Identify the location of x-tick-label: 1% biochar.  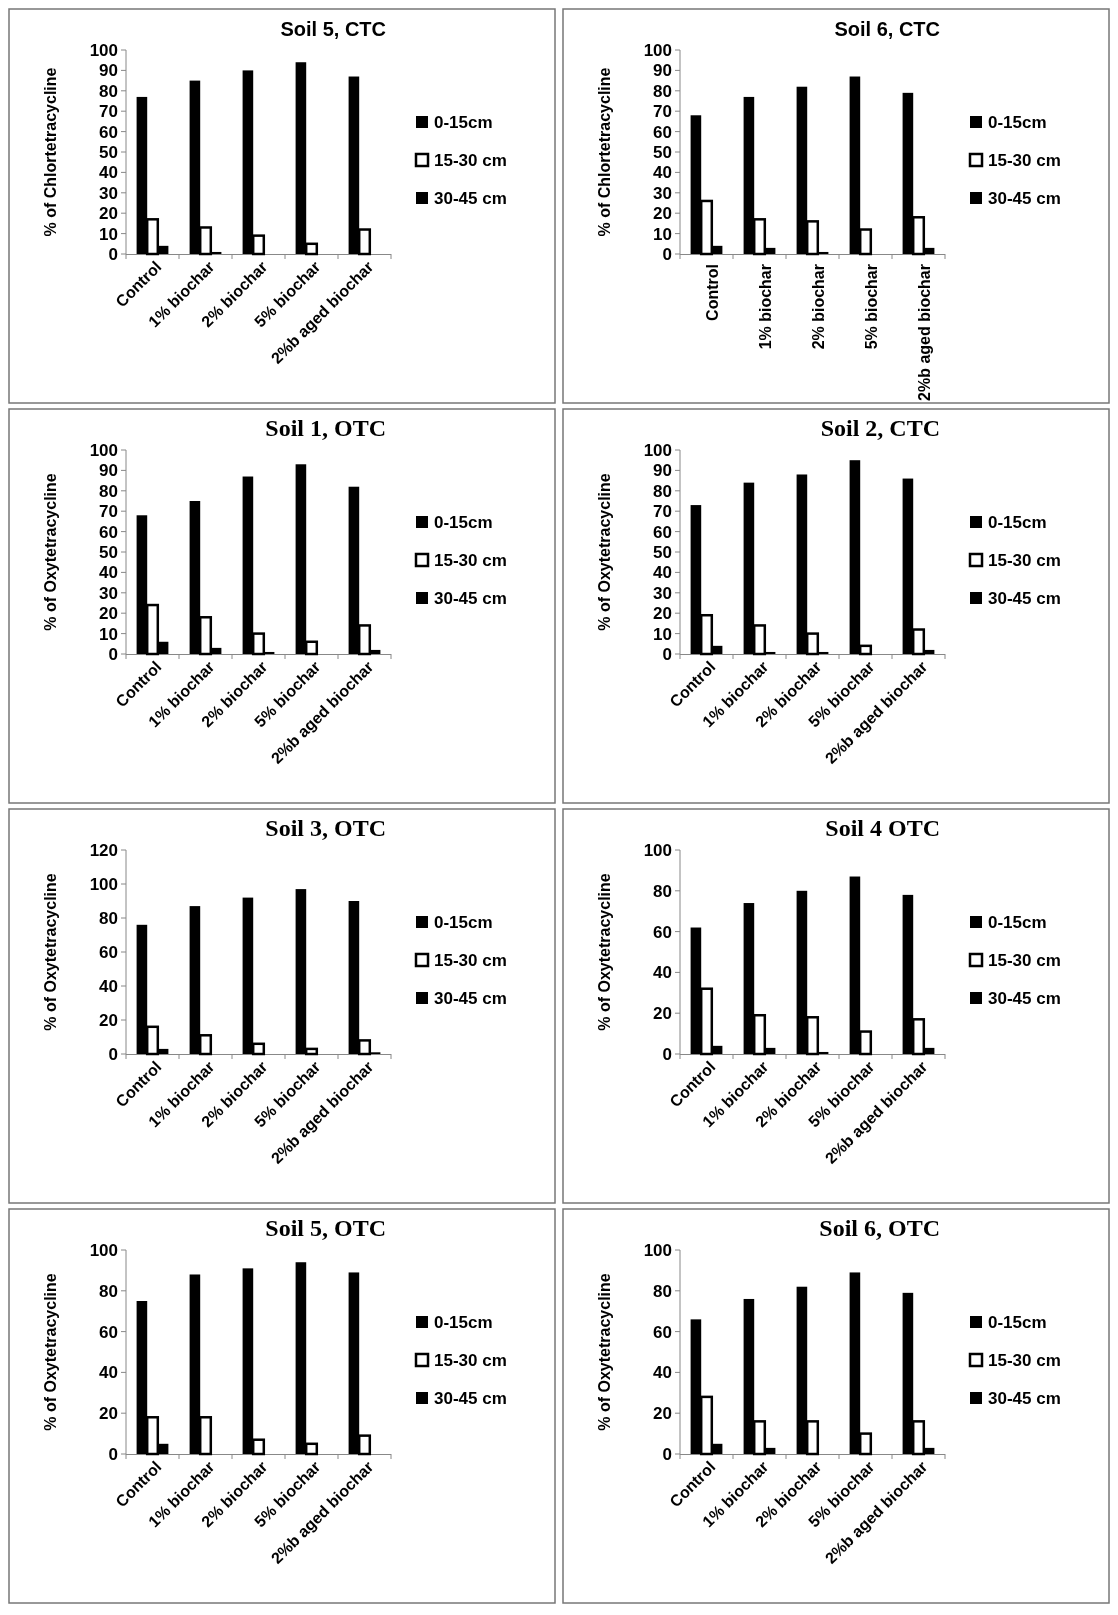
(766, 307).